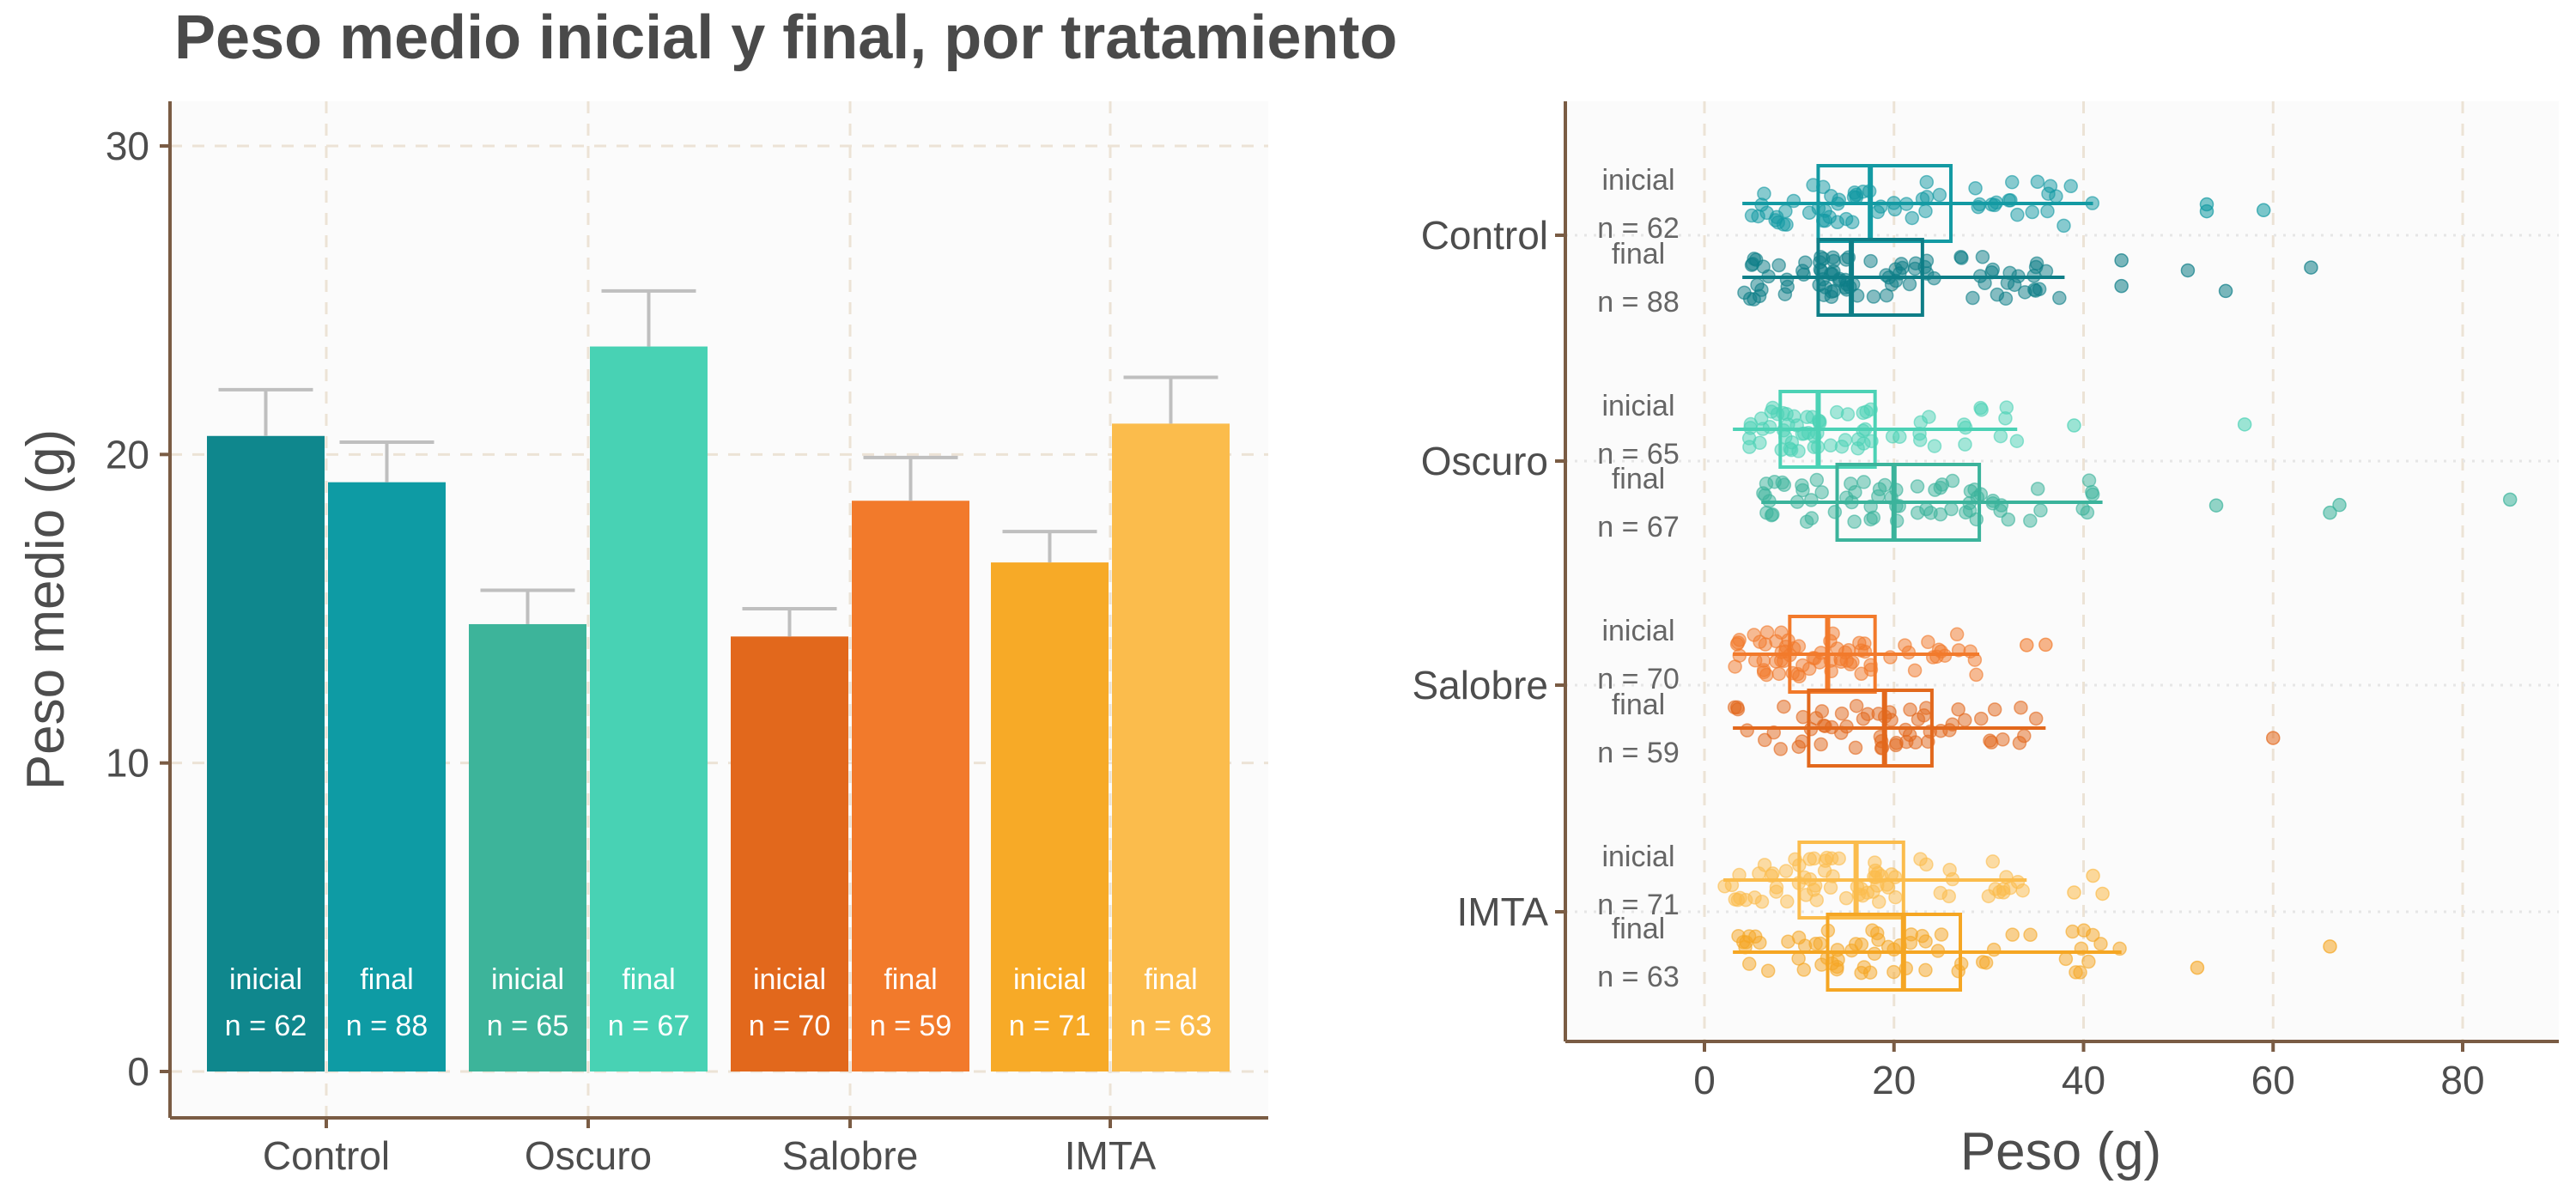  Describe the element at coordinates (2060, 1151) in the screenshot. I see `x-axis-title: Peso (g)` at that location.